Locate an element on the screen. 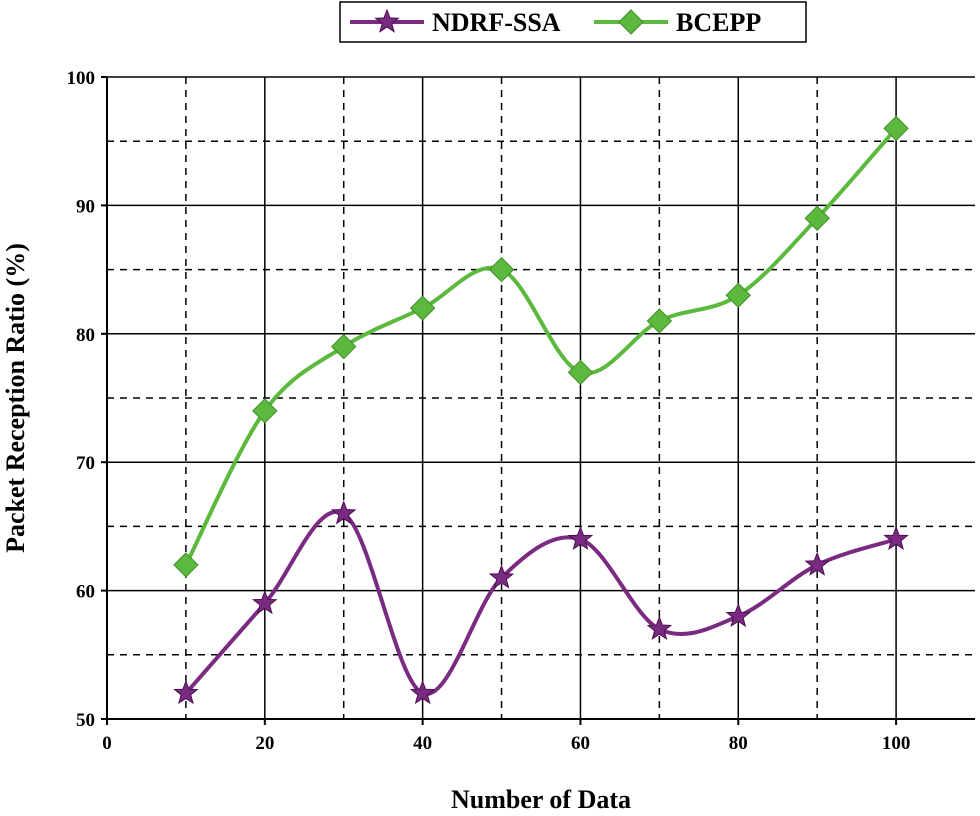  x-tick-label: 100 is located at coordinates (896, 743).